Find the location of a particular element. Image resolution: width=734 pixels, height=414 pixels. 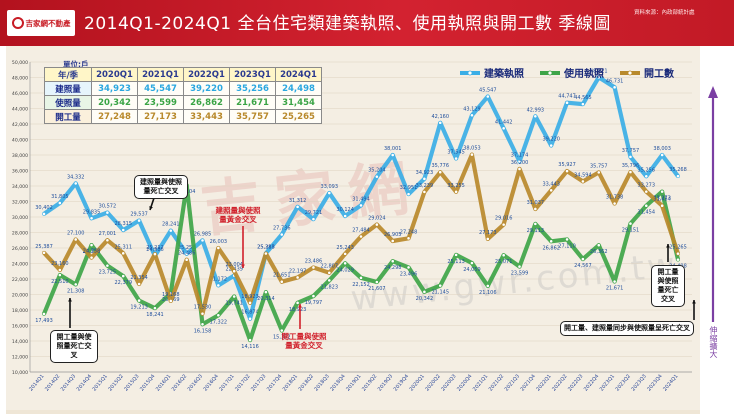

y-tick-label: 34,000 is located at coordinates (20, 187).